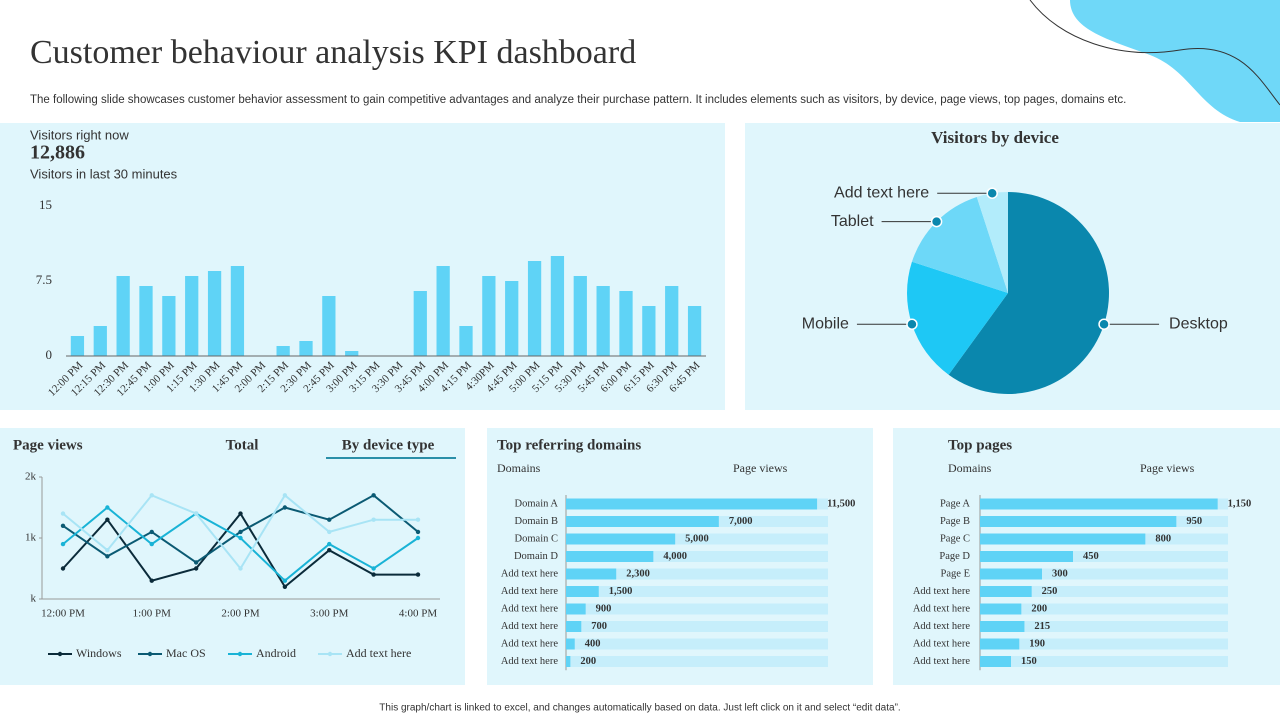  Describe the element at coordinates (1042, 626) in the screenshot. I see `value-label: 215` at that location.